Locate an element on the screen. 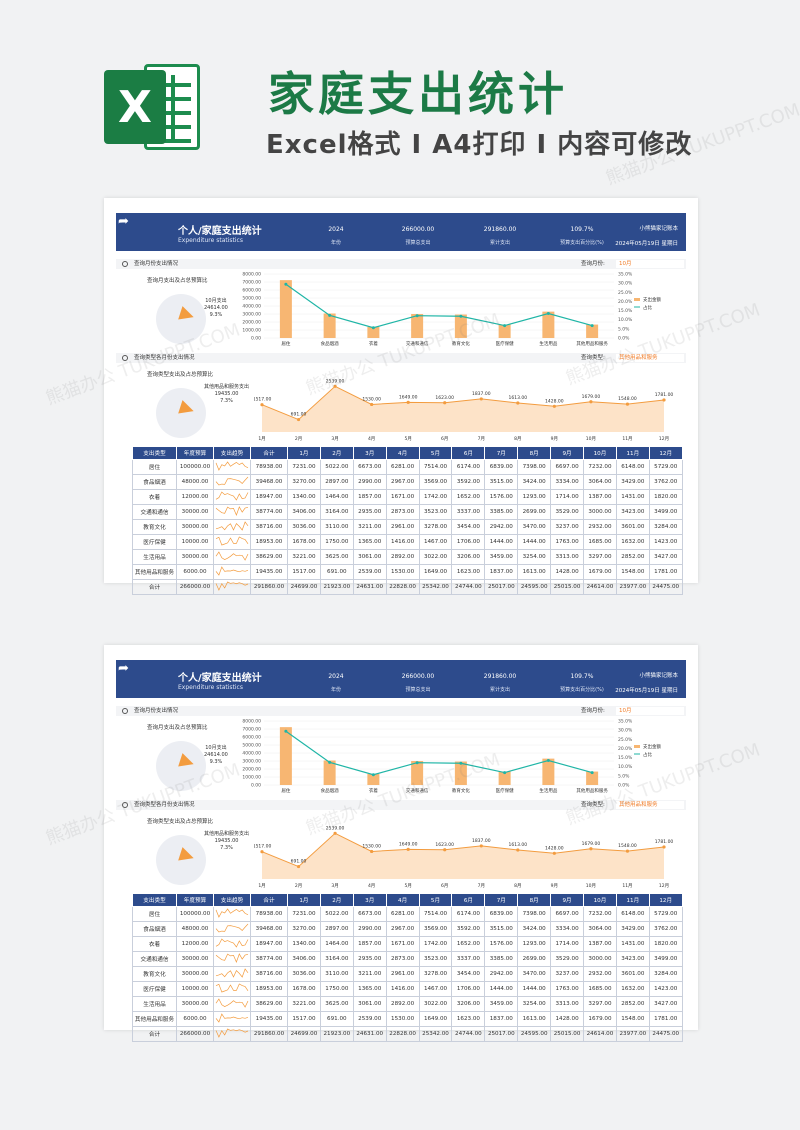 The height and width of the screenshot is (1130, 800). table-cell: 3061.00 is located at coordinates (369, 557).